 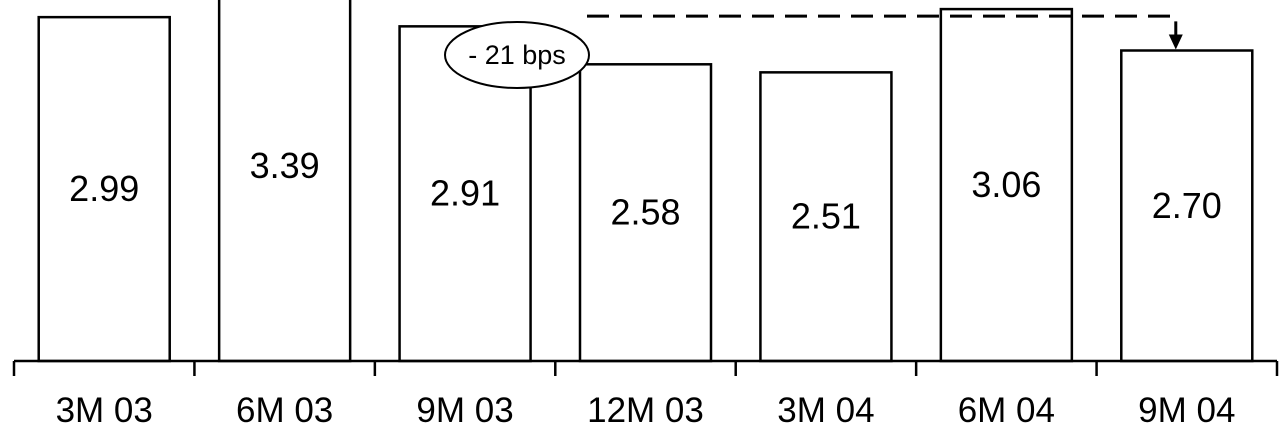 I want to click on x-axis-ticks, so click(x=645, y=368).